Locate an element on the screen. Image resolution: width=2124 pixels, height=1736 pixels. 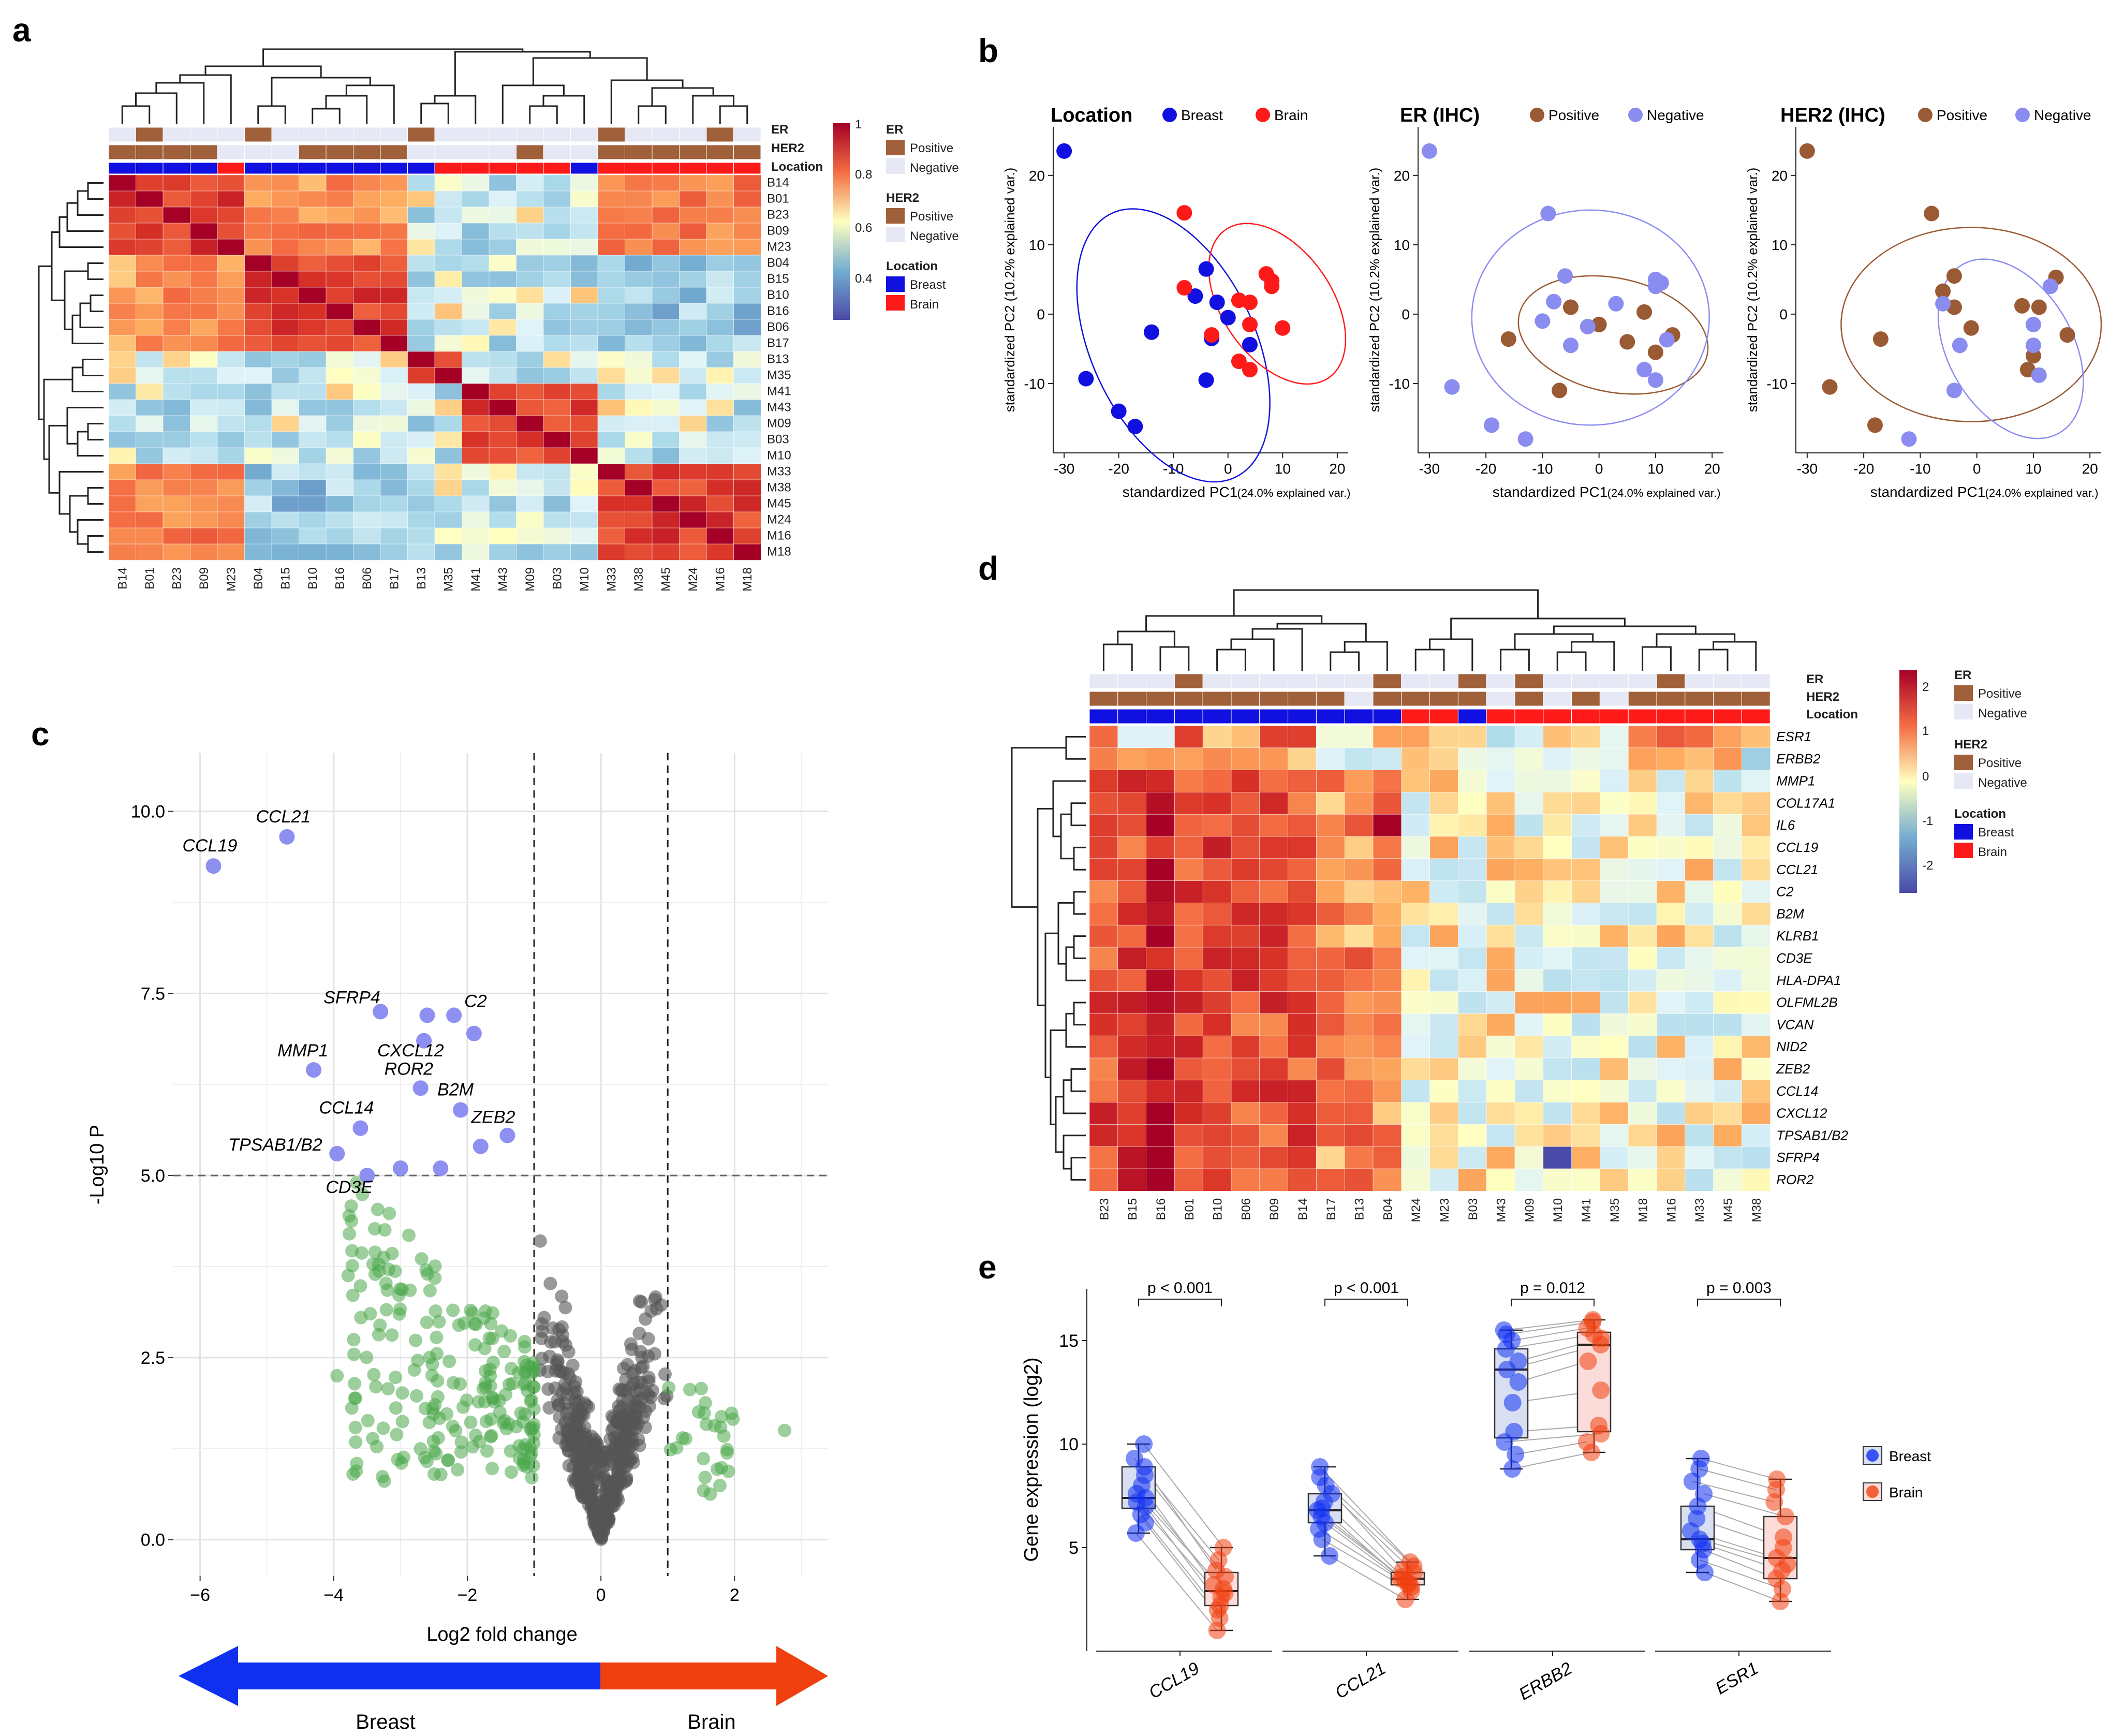
a-annot-label-er: ER is located at coordinates (779, 130).